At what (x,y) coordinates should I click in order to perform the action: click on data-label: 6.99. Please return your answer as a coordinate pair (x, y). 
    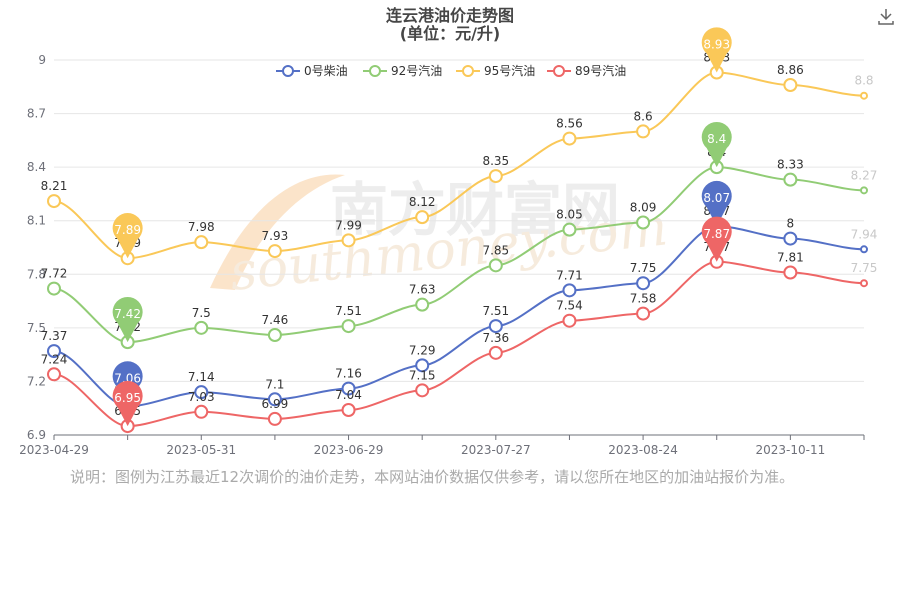
    Looking at the image, I should click on (275, 404).